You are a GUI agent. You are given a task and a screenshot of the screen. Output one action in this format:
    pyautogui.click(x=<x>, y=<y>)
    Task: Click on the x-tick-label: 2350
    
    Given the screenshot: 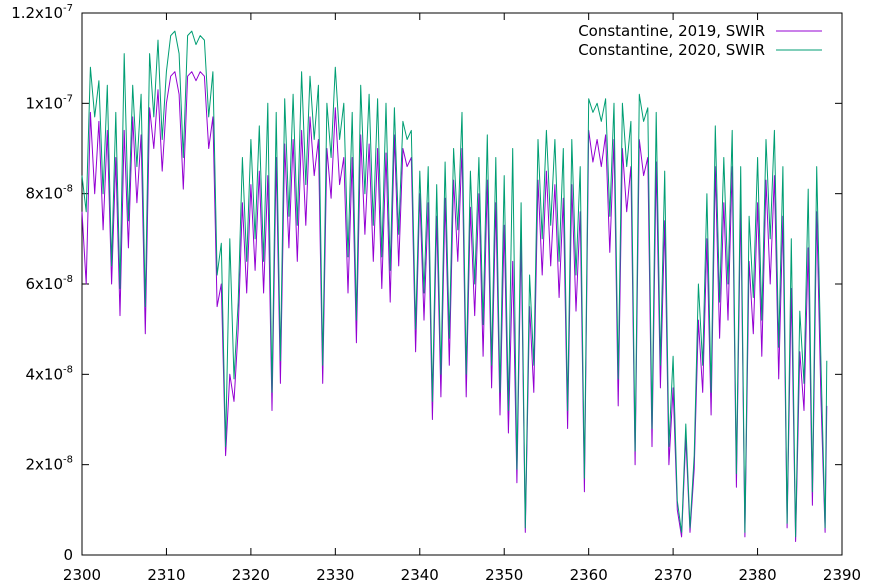 What is the action you would take?
    pyautogui.click(x=504, y=575)
    